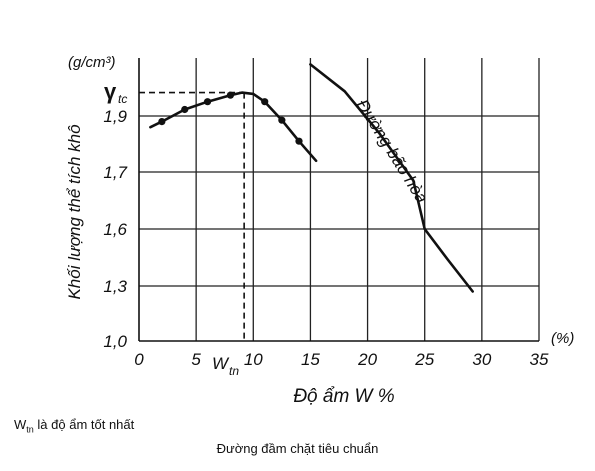 Image resolution: width=595 pixels, height=471 pixels. What do you see at coordinates (115, 341) in the screenshot?
I see `y-tick-label: 1,0` at bounding box center [115, 341].